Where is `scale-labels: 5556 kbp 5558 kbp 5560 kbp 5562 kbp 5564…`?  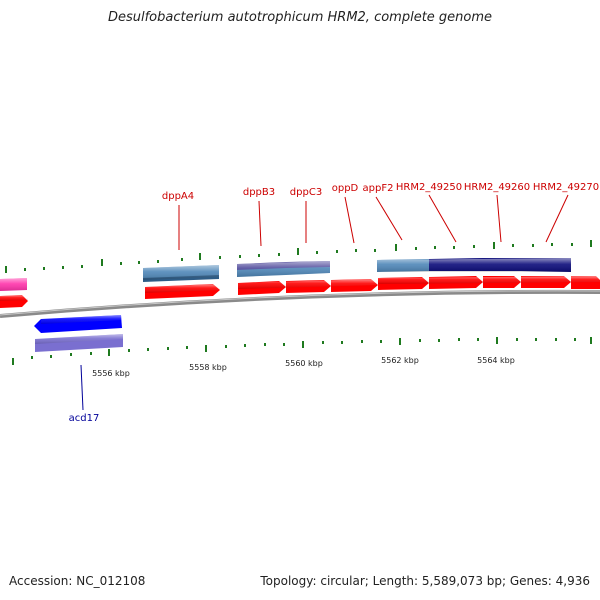
scale-labels: 5556 kbp 5558 kbp 5560 kbp 5562 kbp 5564… is located at coordinates (303, 367).